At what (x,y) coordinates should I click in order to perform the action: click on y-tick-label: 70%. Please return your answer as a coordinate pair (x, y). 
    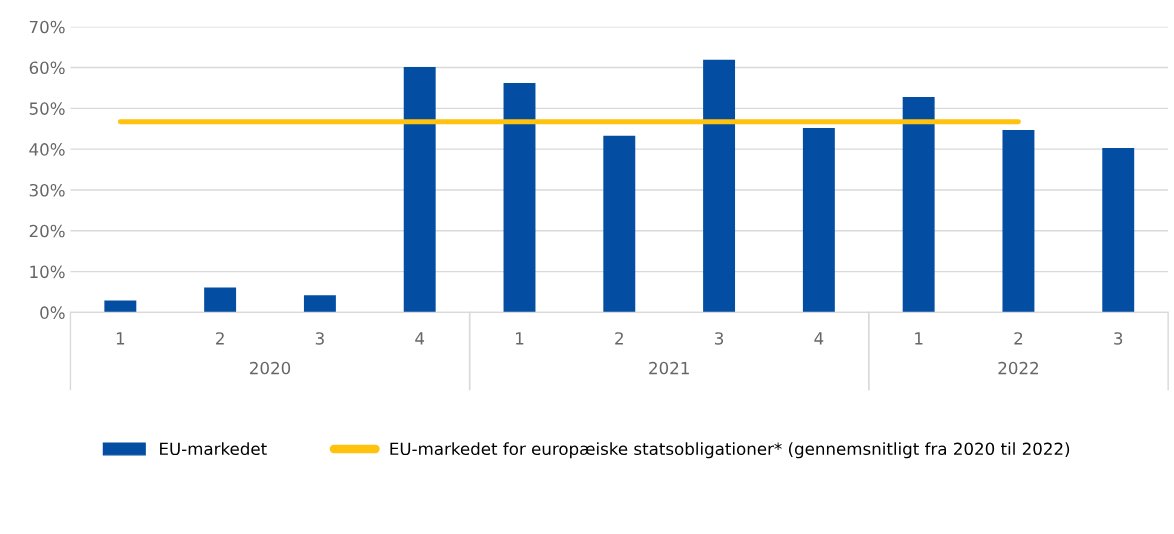
    Looking at the image, I should click on (47, 27).